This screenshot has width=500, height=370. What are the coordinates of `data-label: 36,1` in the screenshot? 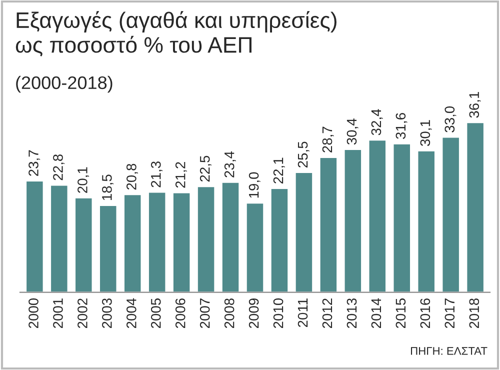 It's located at (475, 105).